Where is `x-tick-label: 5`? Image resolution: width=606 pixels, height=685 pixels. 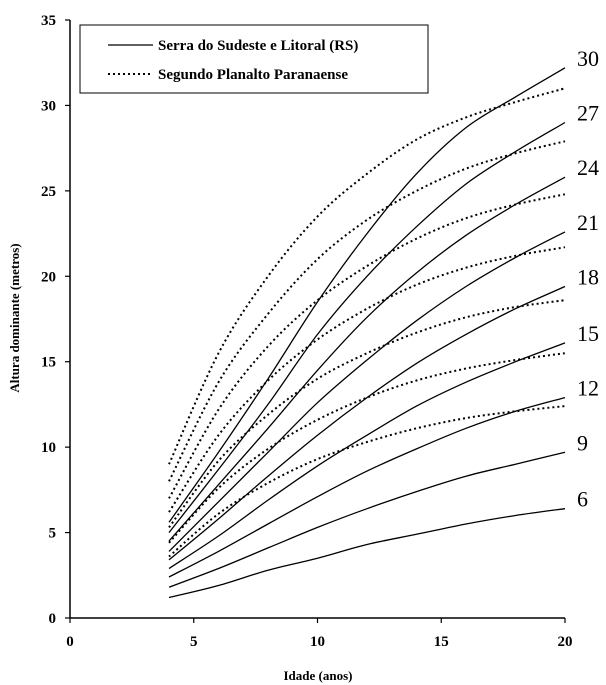 x-tick-label: 5 is located at coordinates (194, 642).